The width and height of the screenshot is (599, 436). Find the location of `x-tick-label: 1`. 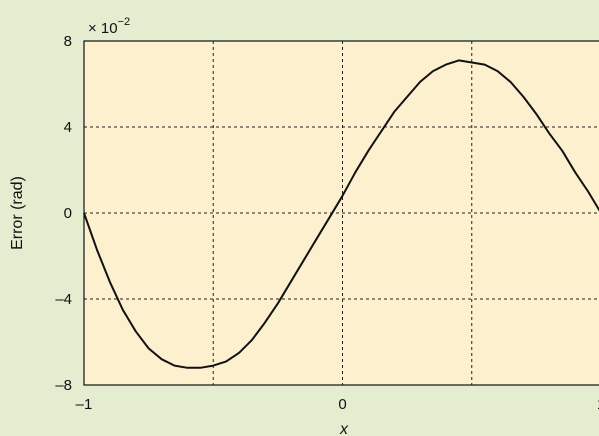

x-tick-label: 1 is located at coordinates (598, 404).